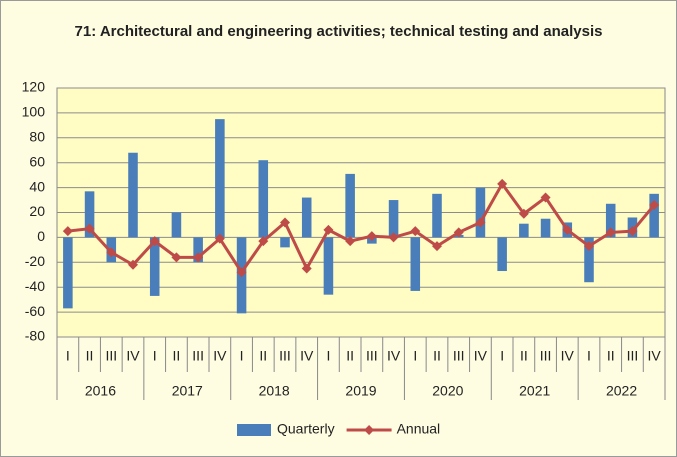  Describe the element at coordinates (360, 391) in the screenshot. I see `year-label: 2019` at that location.